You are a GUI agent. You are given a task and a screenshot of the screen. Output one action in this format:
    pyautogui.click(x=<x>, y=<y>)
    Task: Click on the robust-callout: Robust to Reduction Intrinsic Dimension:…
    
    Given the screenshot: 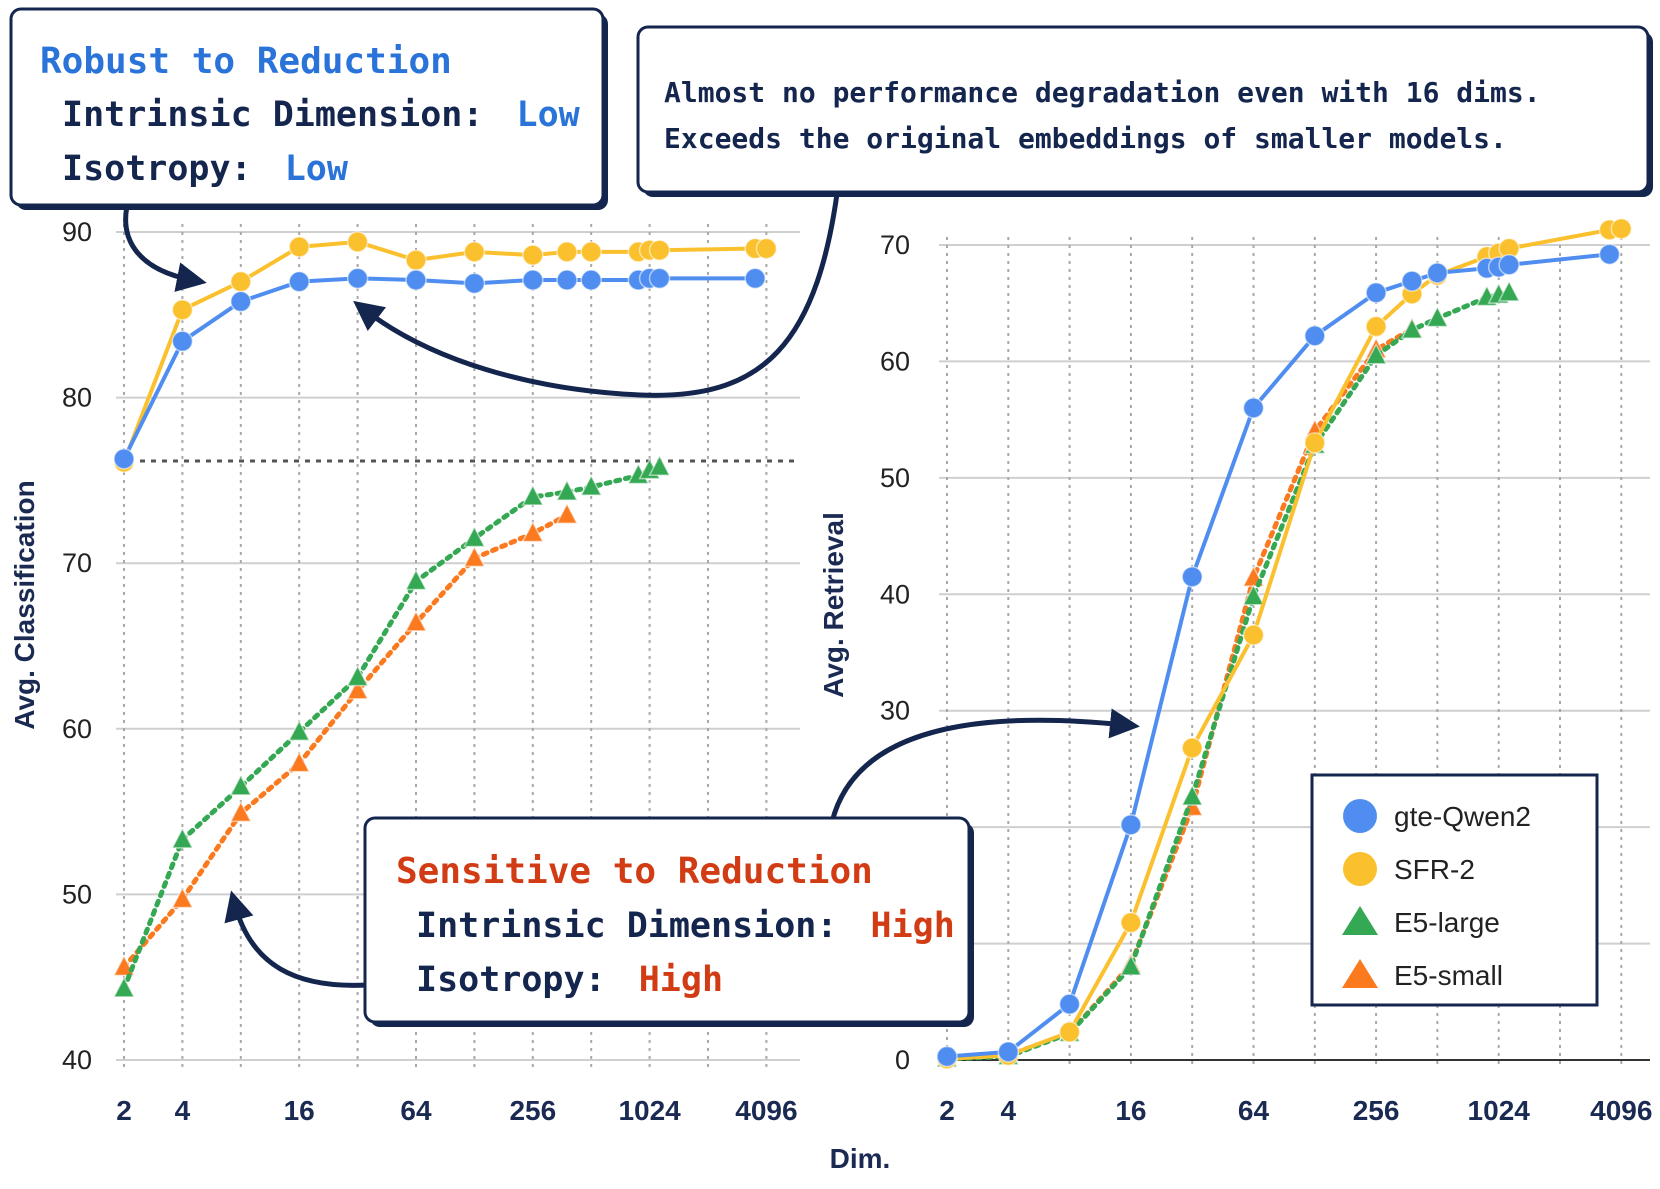 What is the action you would take?
    pyautogui.click(x=308, y=108)
    